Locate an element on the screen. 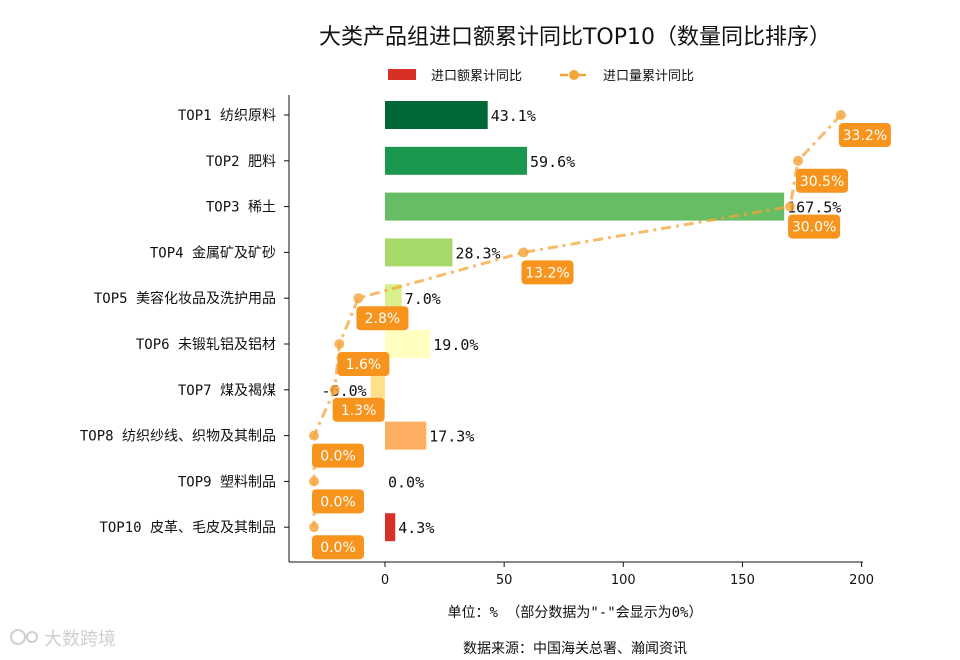 The height and width of the screenshot is (660, 960). bar-value-label: 17.3% is located at coordinates (451, 437).